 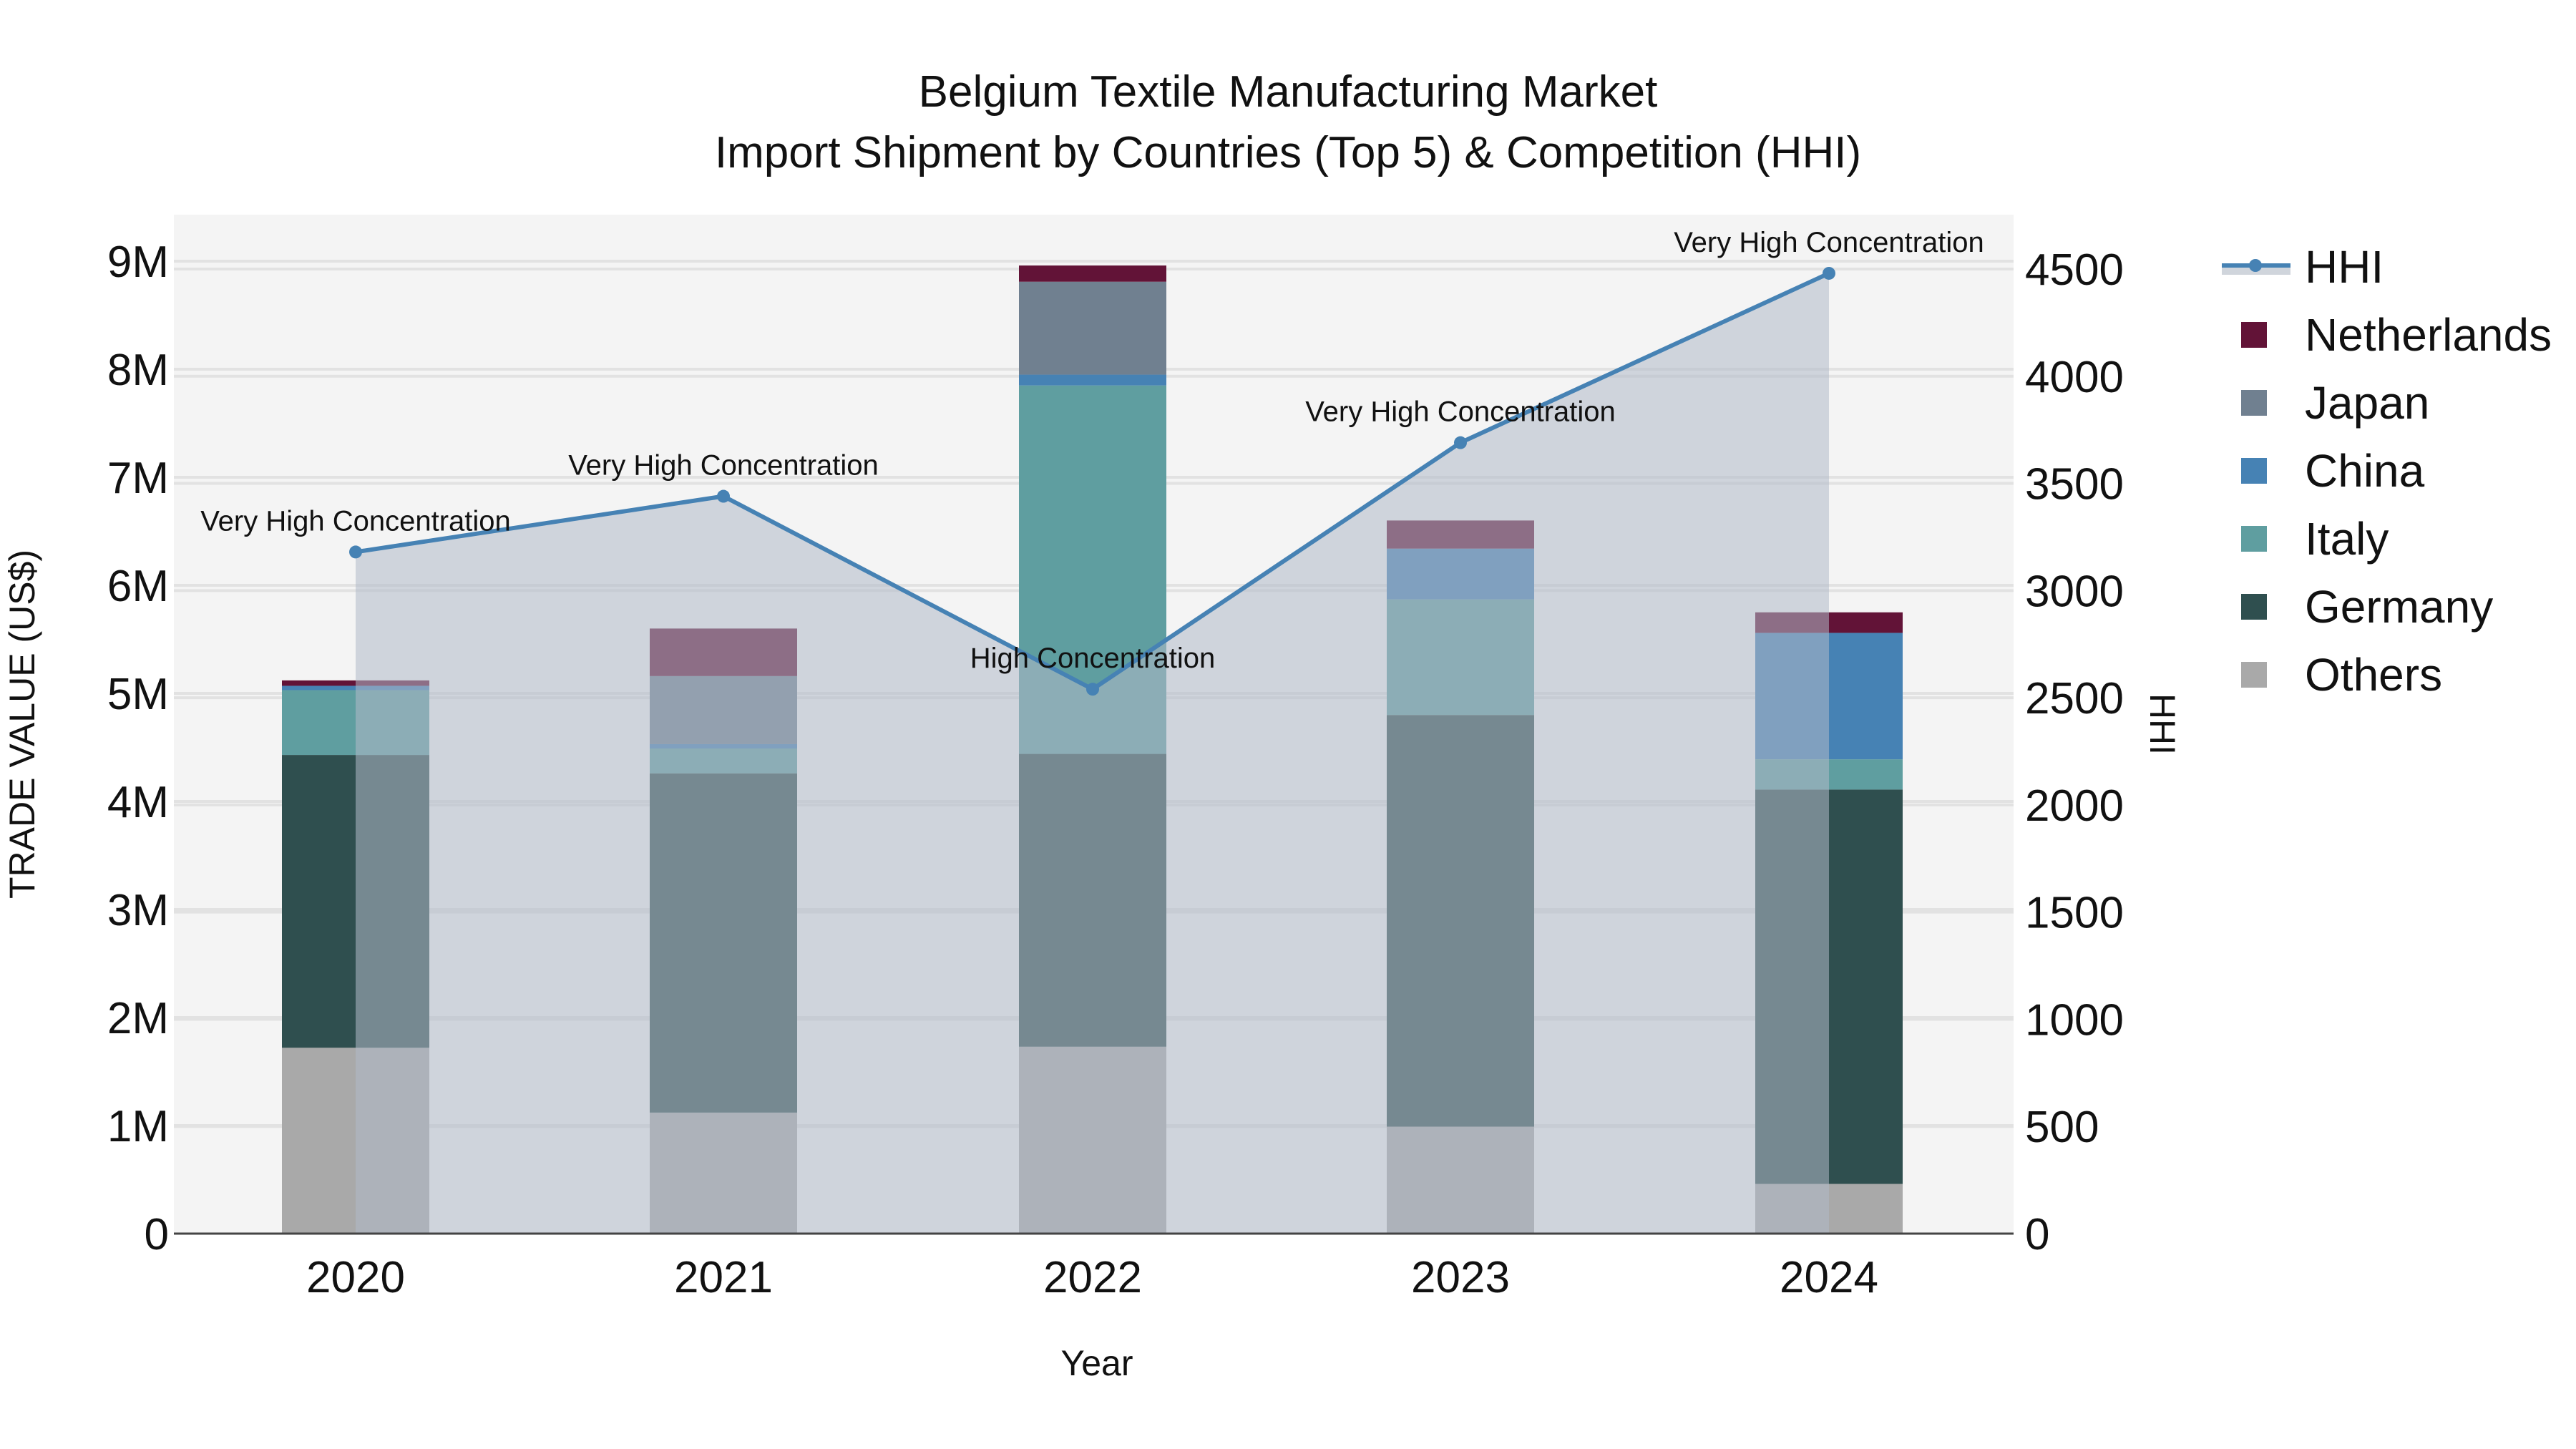 I want to click on legend-label: Others, so click(x=2374, y=674).